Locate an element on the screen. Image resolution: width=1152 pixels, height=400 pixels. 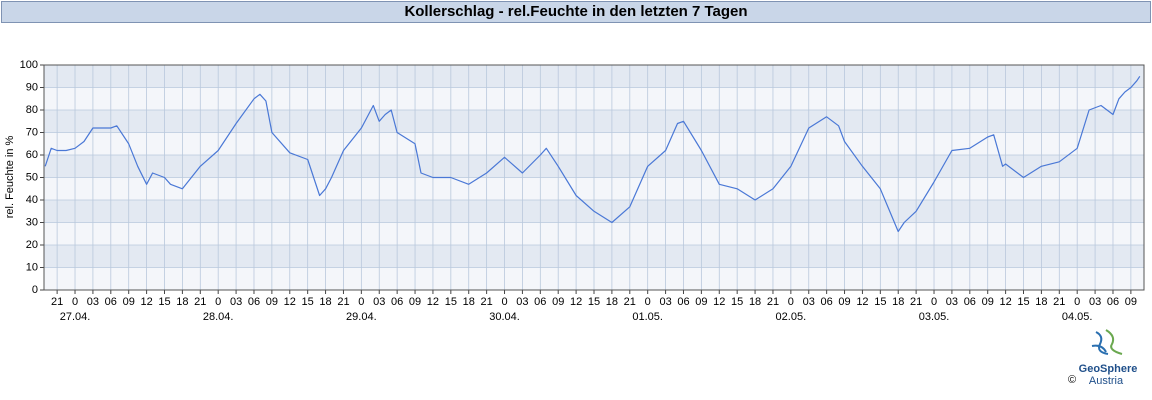
y-tick-label: 50 is located at coordinates (32, 177).